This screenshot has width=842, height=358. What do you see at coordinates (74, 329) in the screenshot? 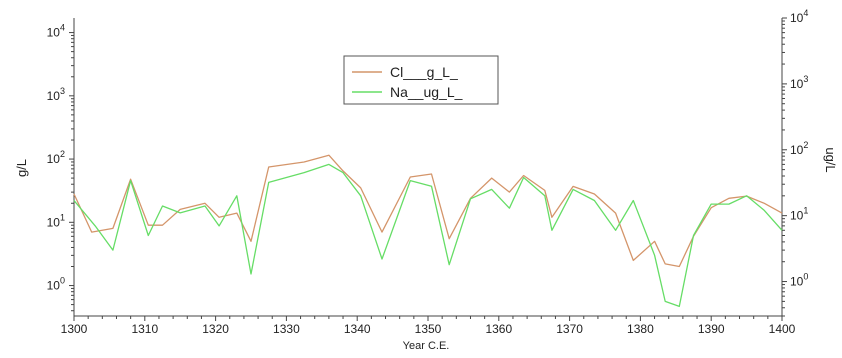
I see `x-tick-label: 1300` at bounding box center [74, 329].